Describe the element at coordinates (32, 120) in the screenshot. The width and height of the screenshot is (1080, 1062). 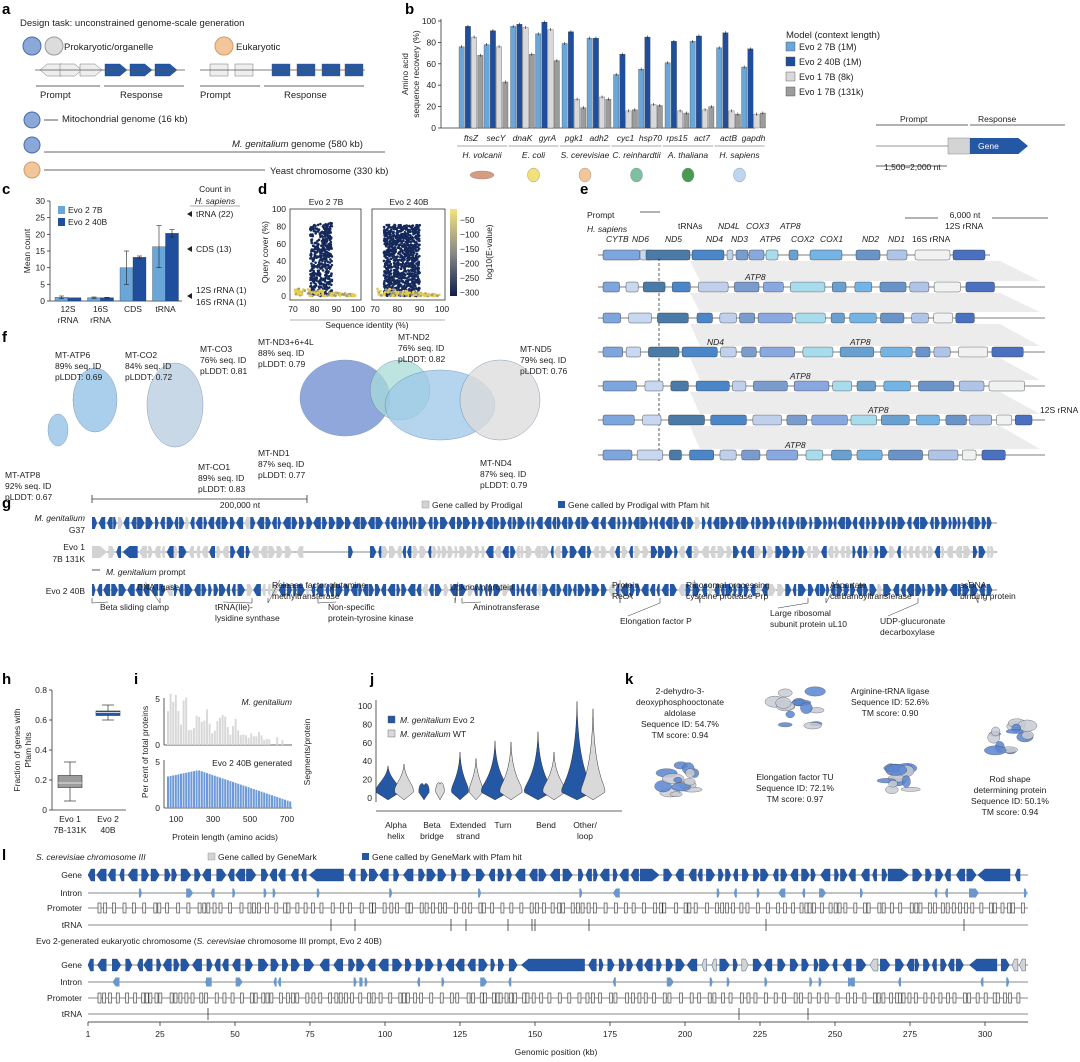
I see `mito-icon` at that location.